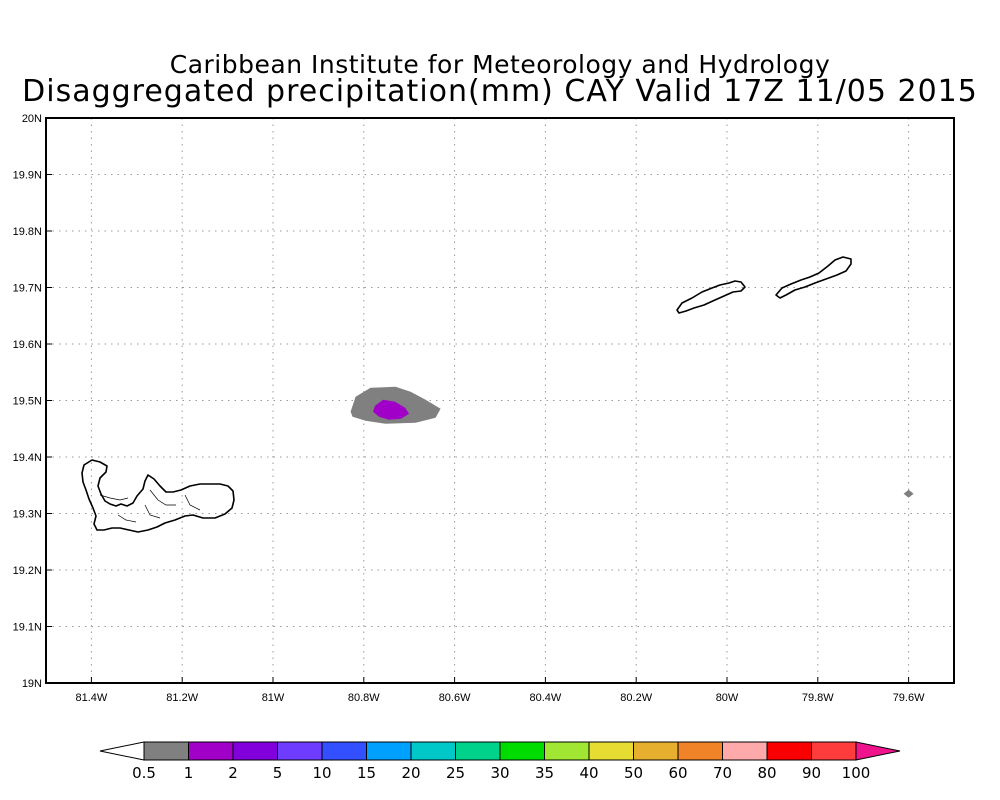  I want to click on colorbar-label: 0.5, so click(144, 773).